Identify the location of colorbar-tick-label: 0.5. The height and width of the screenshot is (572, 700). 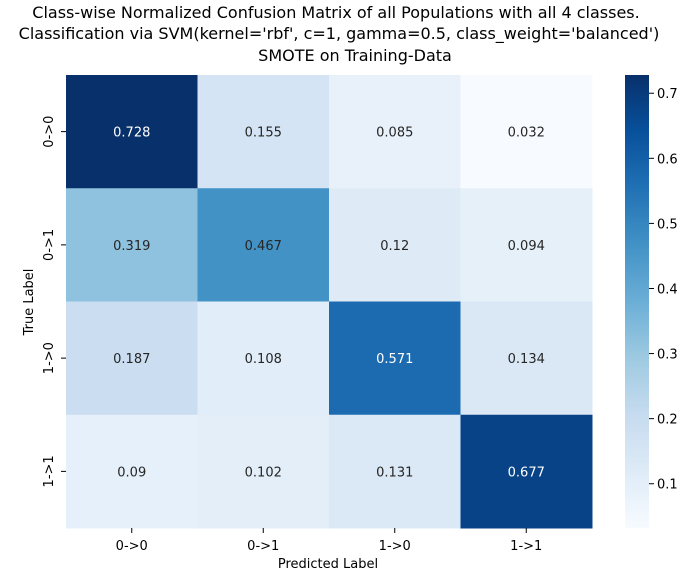
(667, 224).